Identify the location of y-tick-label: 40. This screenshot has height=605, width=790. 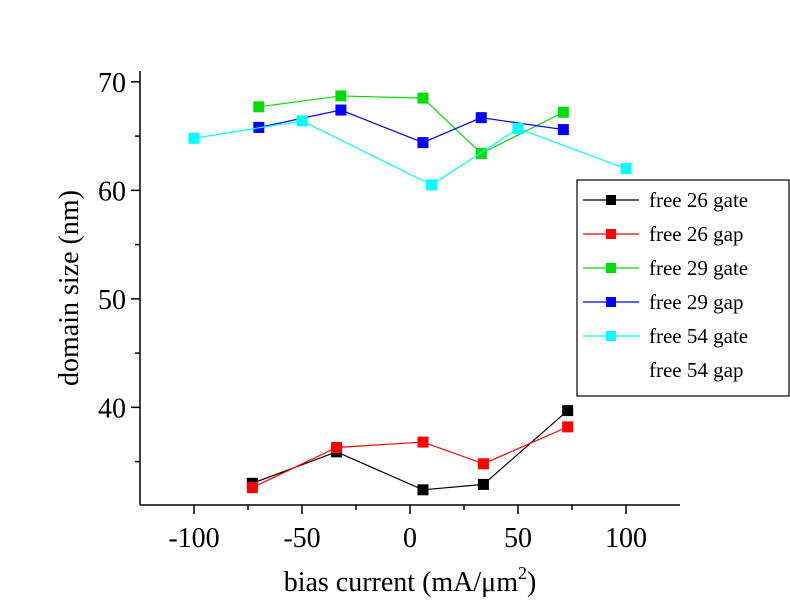
(112, 408).